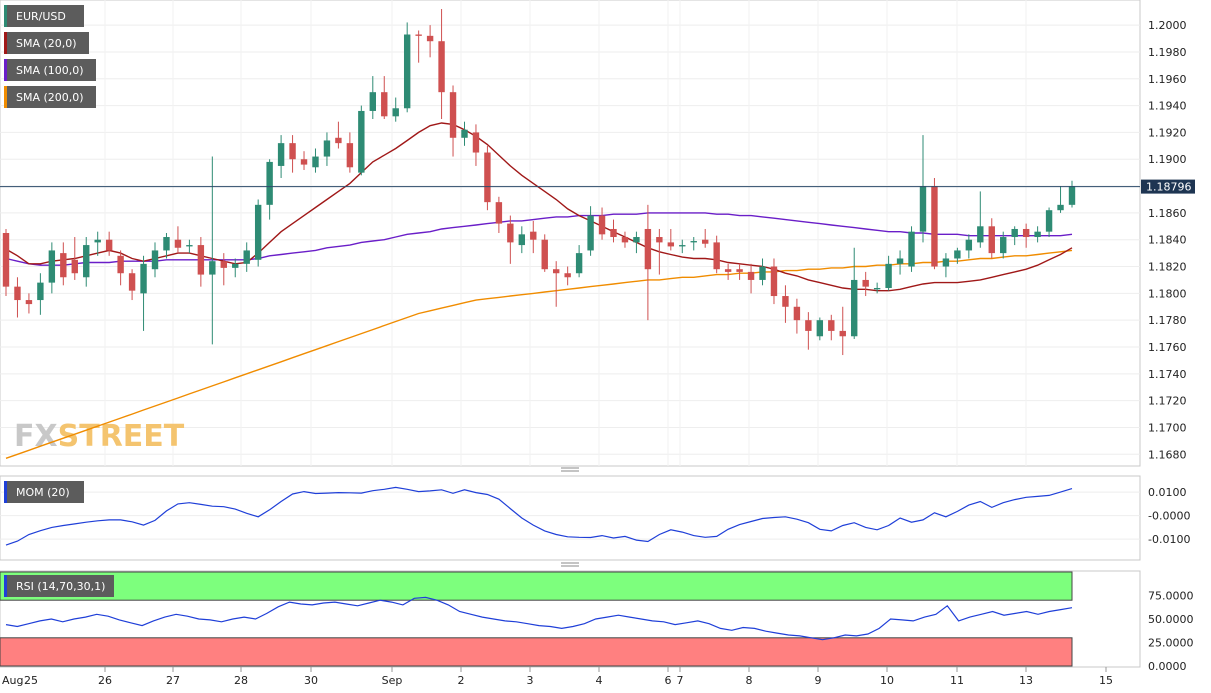 Image resolution: width=1211 pixels, height=693 pixels. What do you see at coordinates (1171, 643) in the screenshot?
I see `y-tick-label: 25.0000` at bounding box center [1171, 643].